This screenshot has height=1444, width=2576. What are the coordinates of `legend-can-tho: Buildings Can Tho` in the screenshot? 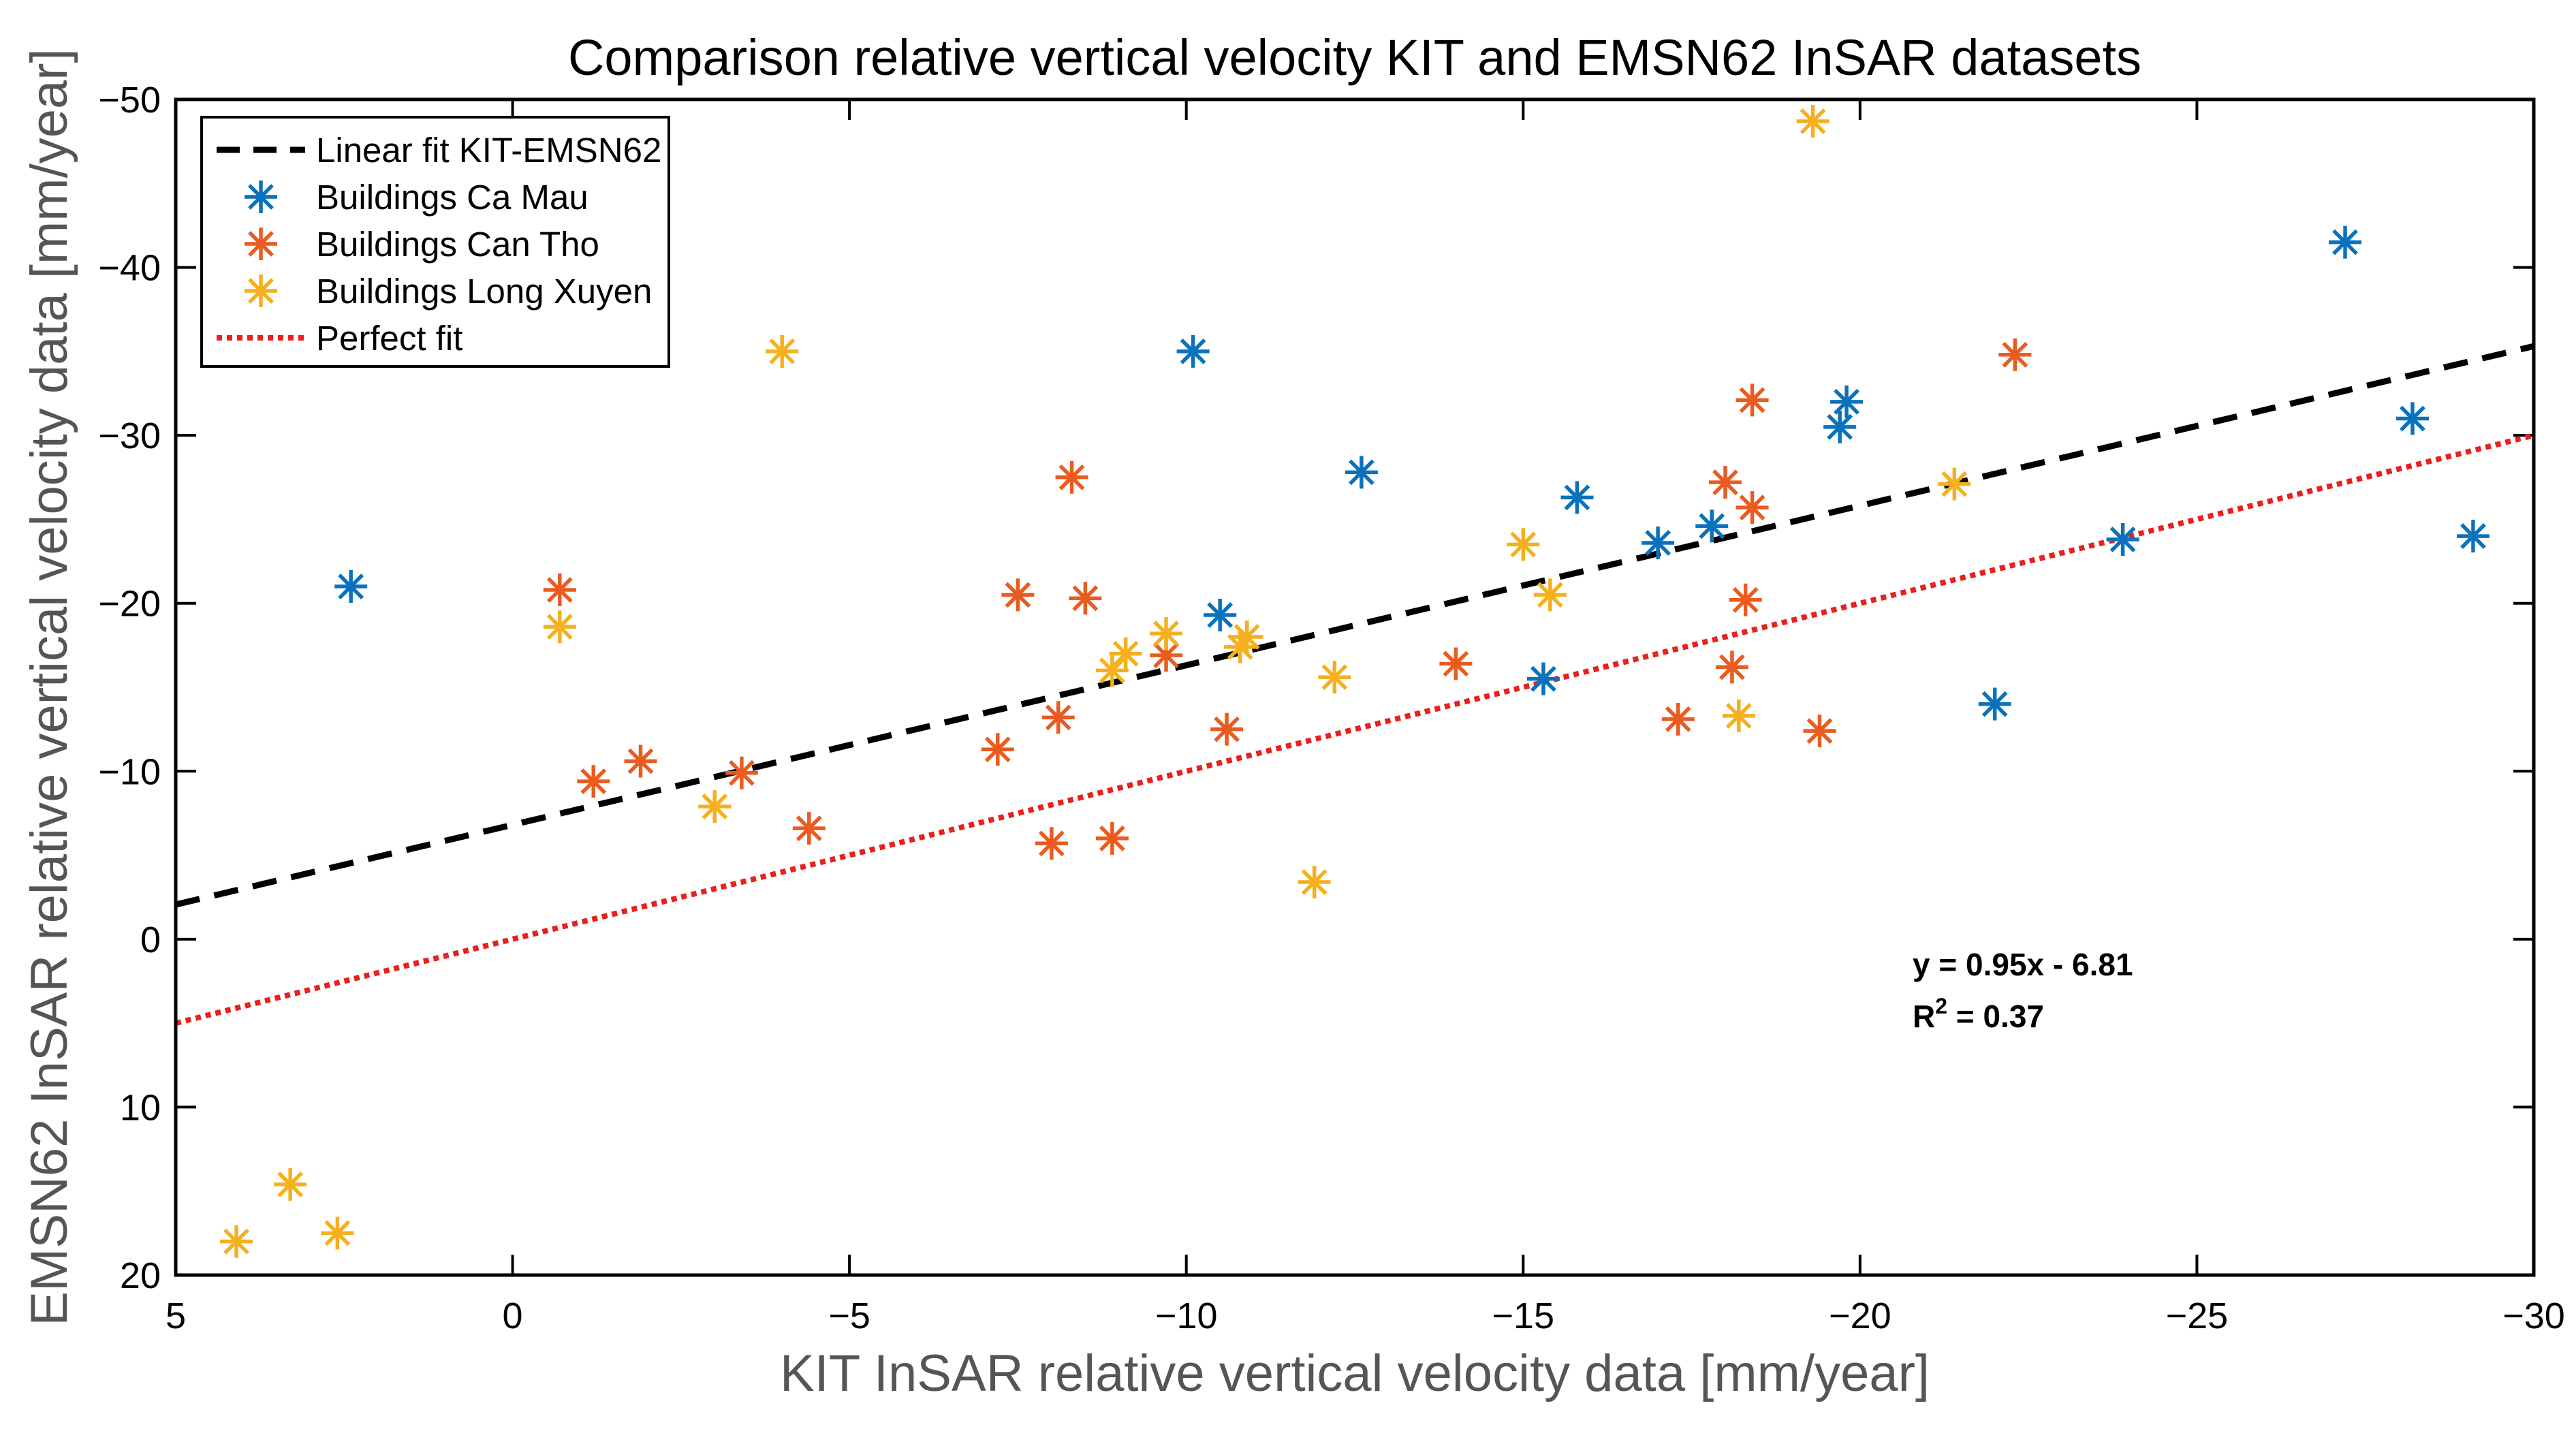 It's located at (422, 244).